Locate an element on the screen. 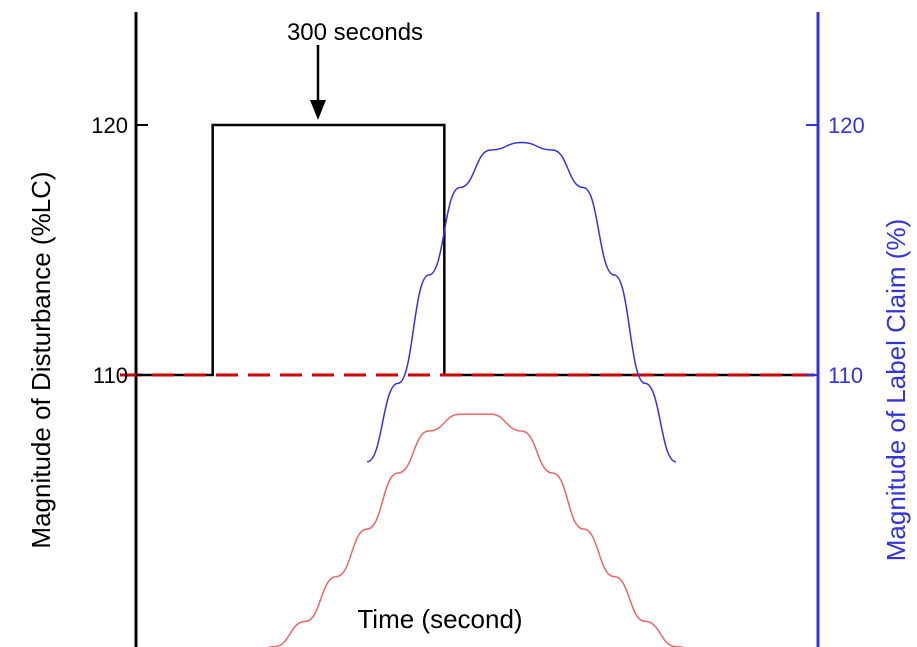 The image size is (917, 647). left-axis-tick-label-2: 120 is located at coordinates (109, 125).